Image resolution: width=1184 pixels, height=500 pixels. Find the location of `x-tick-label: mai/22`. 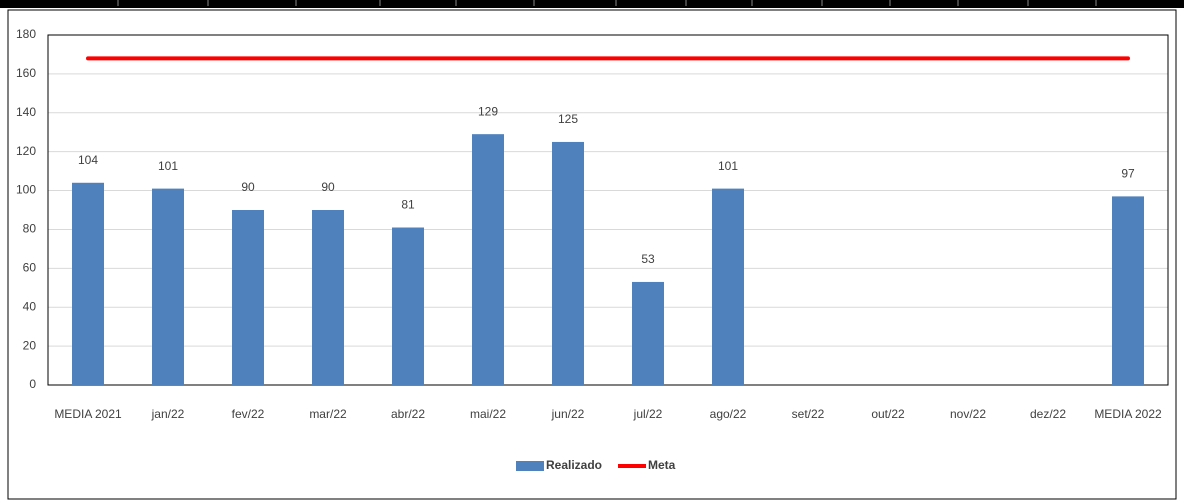

x-tick-label: mai/22 is located at coordinates (488, 414).